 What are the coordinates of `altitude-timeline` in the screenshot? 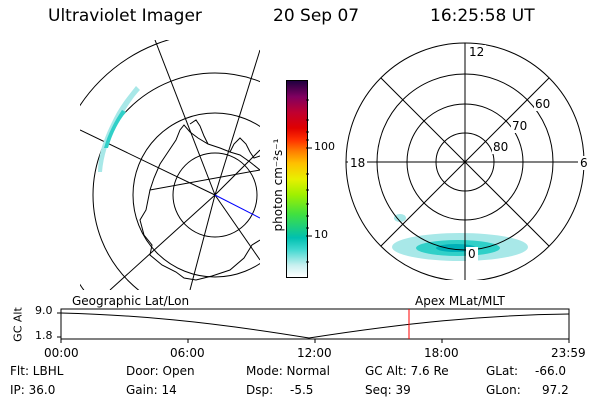 It's located at (313, 325).